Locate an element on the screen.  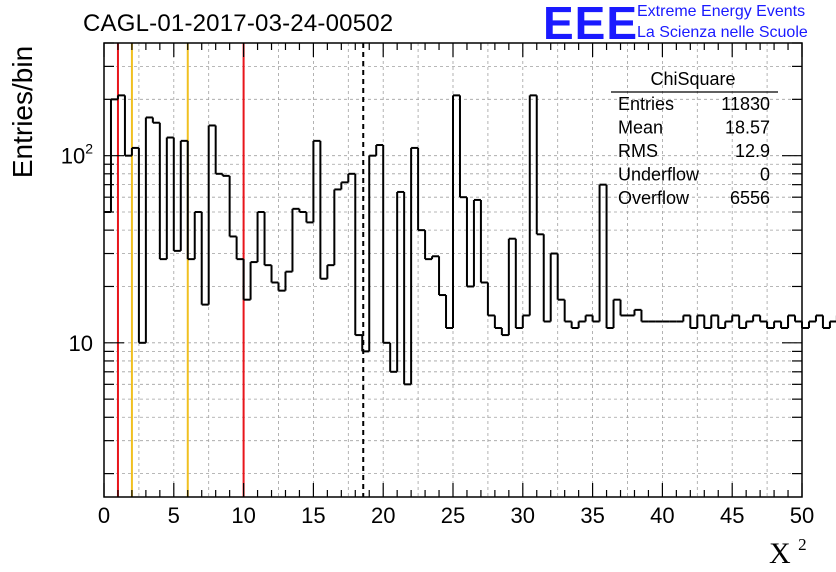
x-tick-label: 40 is located at coordinates (662, 515).